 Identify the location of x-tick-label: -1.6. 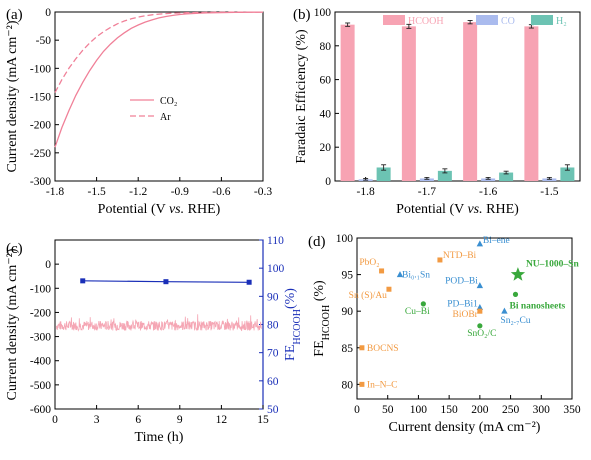
(488, 192).